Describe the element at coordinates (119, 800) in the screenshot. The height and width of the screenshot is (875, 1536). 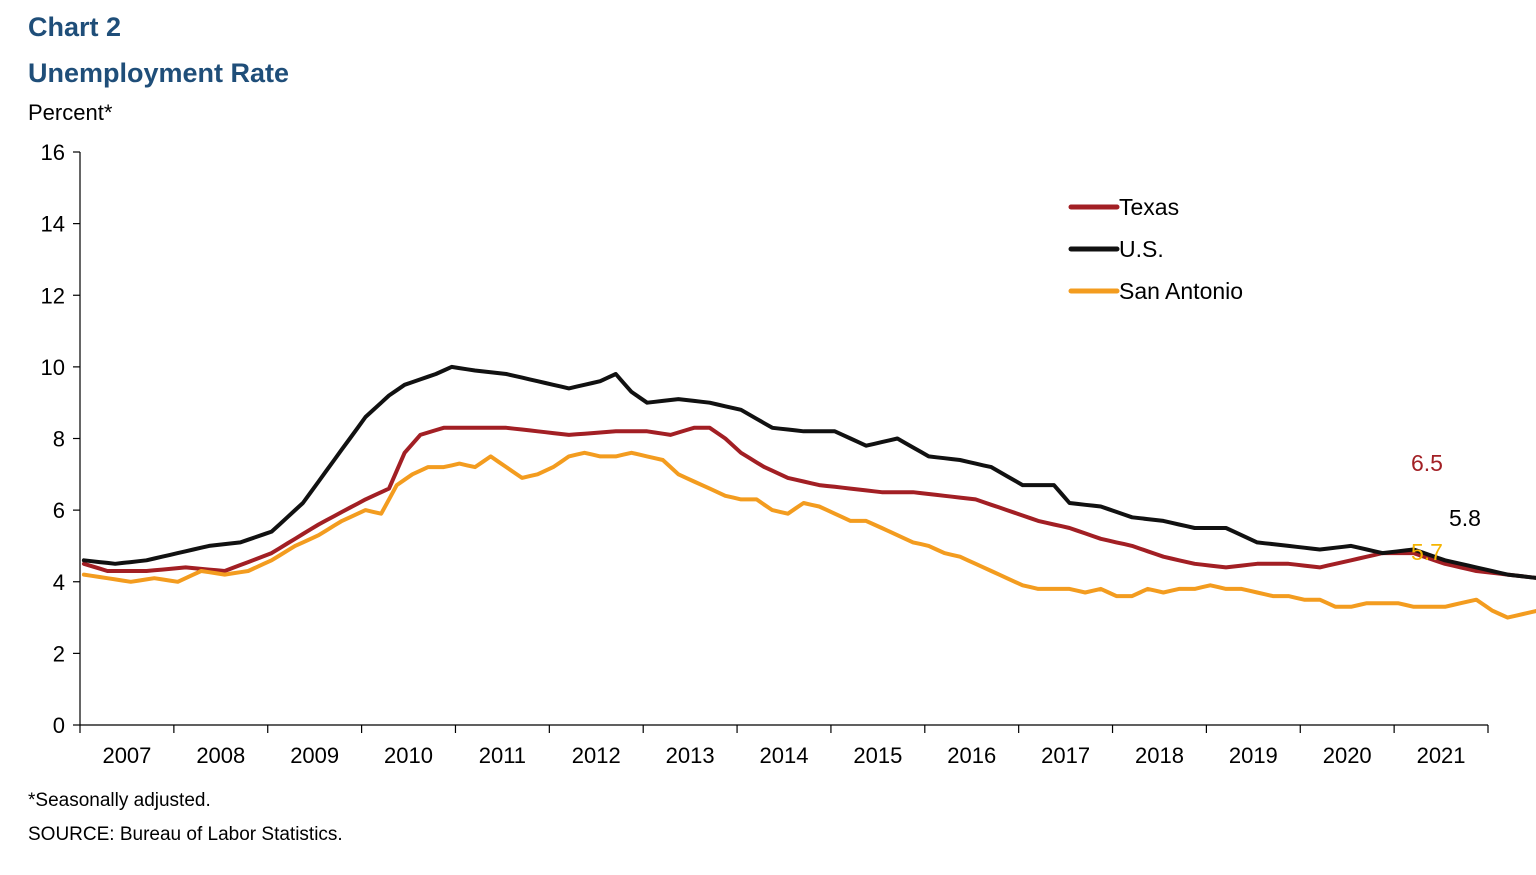
I see `footnote: *Seasonally adjusted.` at that location.